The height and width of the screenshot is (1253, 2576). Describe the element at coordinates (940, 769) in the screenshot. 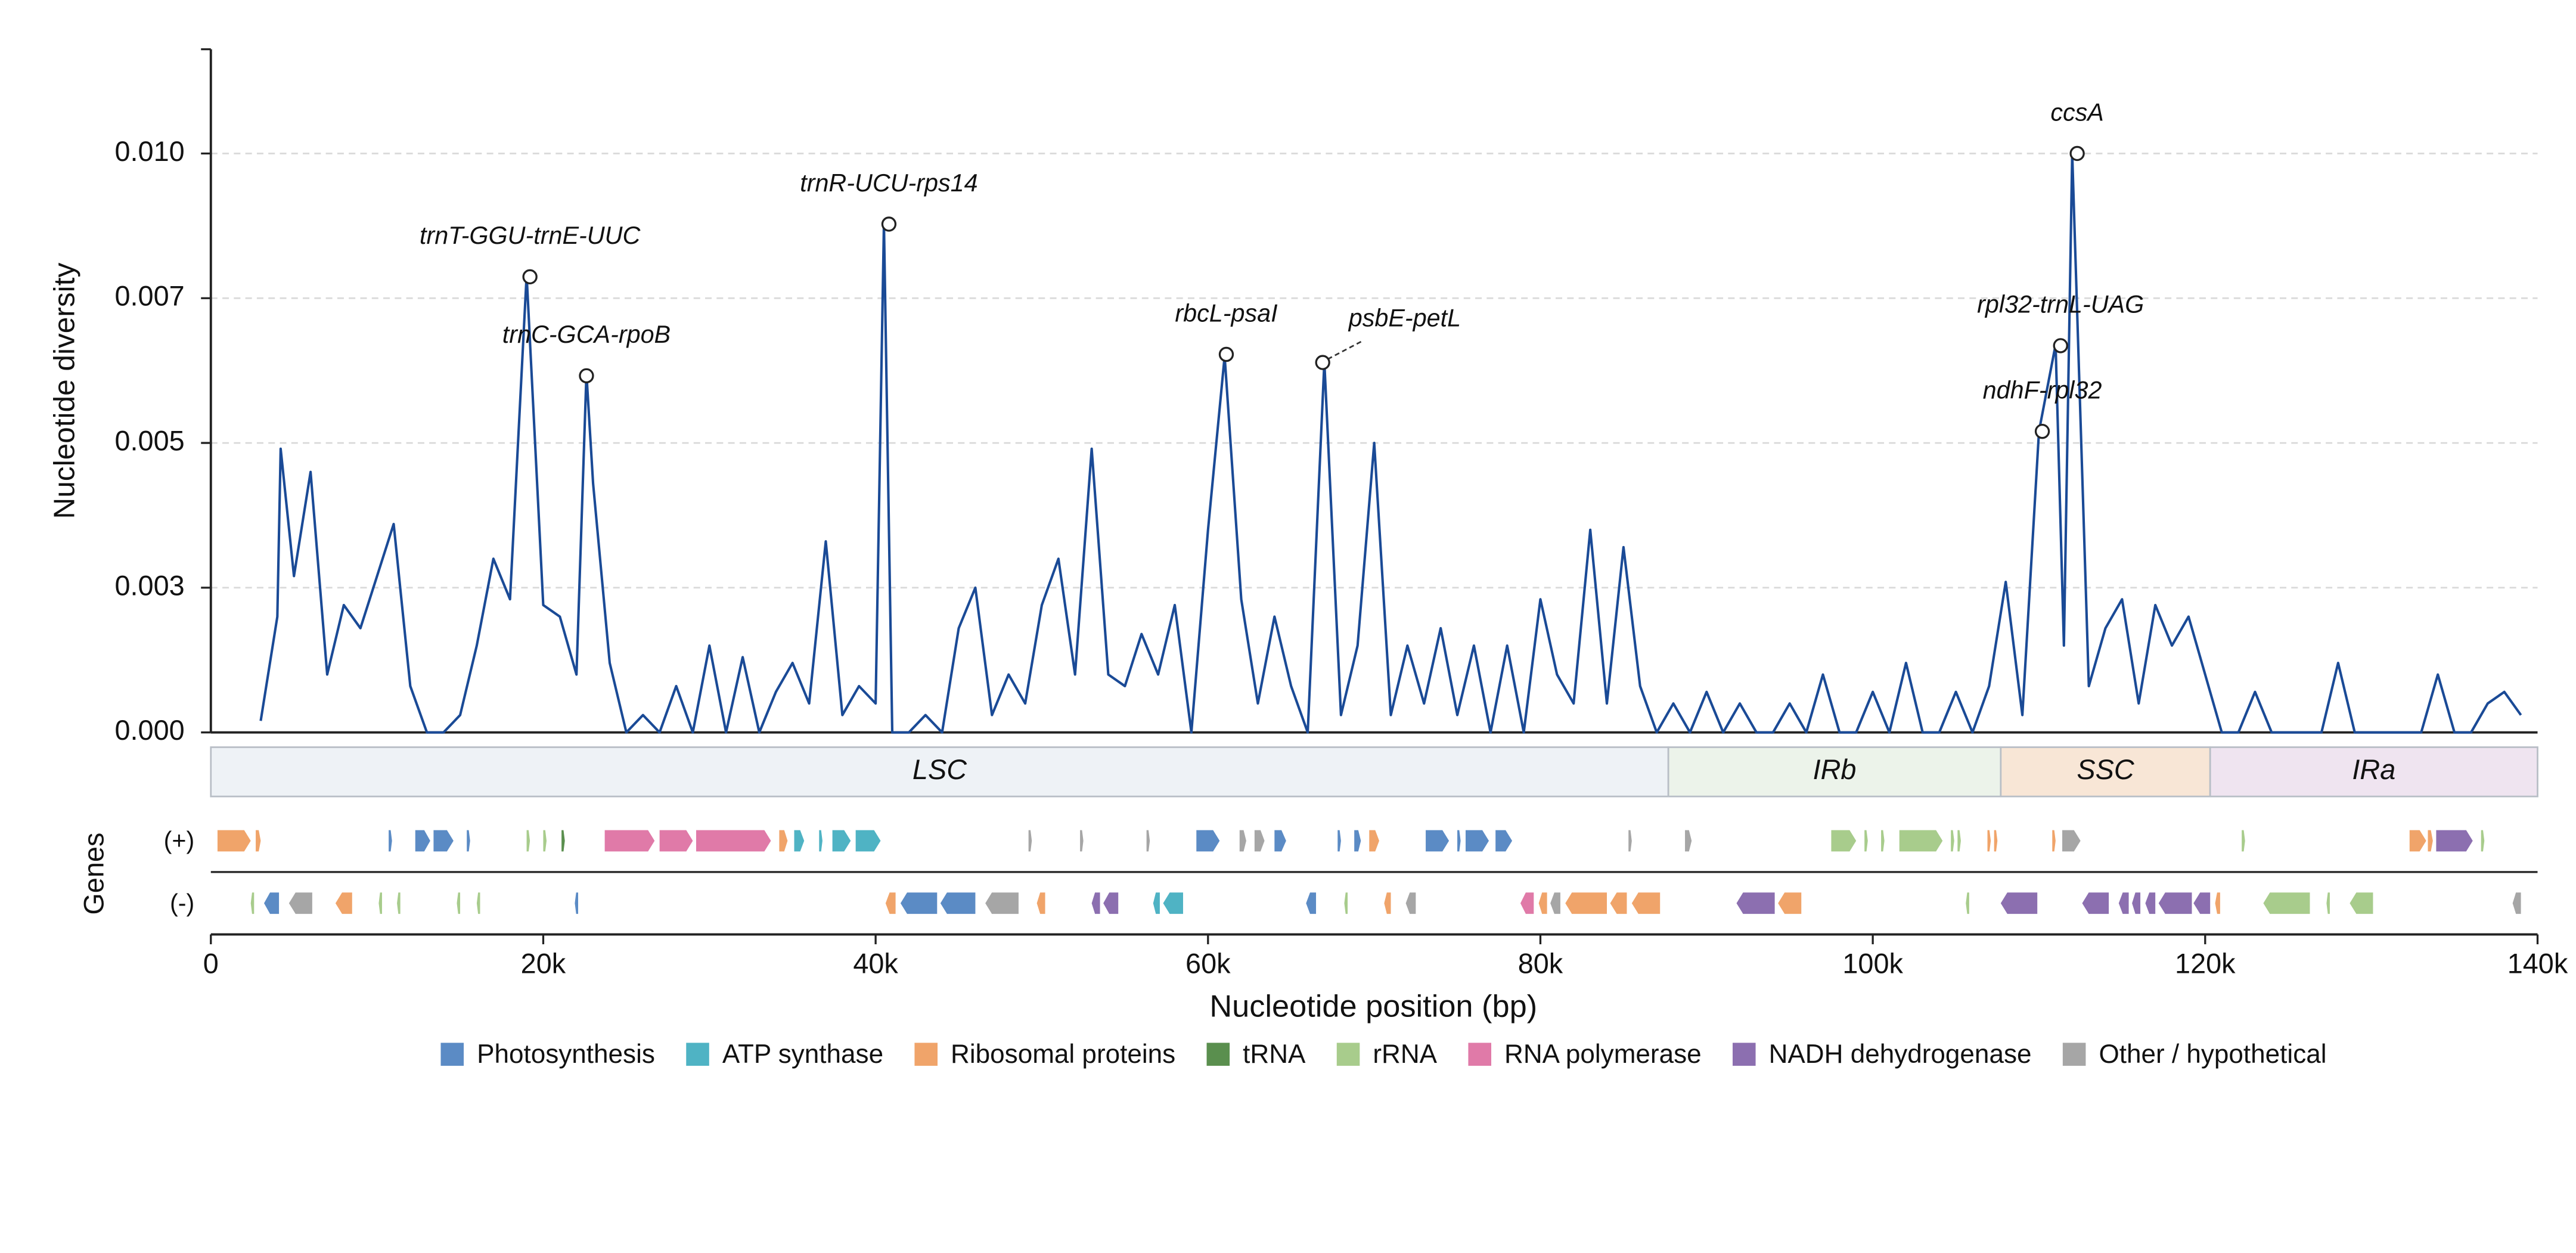

I see `region-label: LSC` at that location.